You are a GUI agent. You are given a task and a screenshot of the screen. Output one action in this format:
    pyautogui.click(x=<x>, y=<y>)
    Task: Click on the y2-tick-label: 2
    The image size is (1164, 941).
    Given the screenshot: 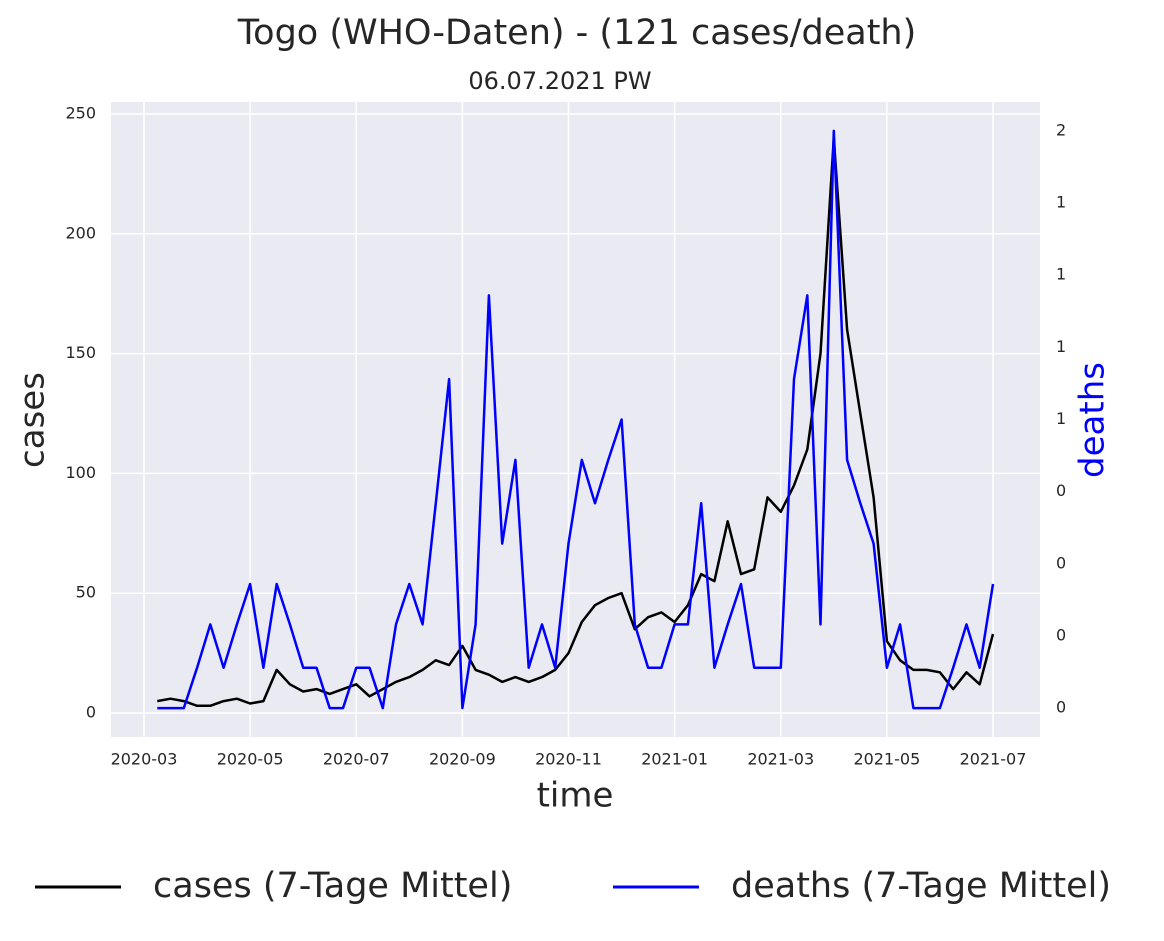 What is the action you would take?
    pyautogui.click(x=1061, y=129)
    